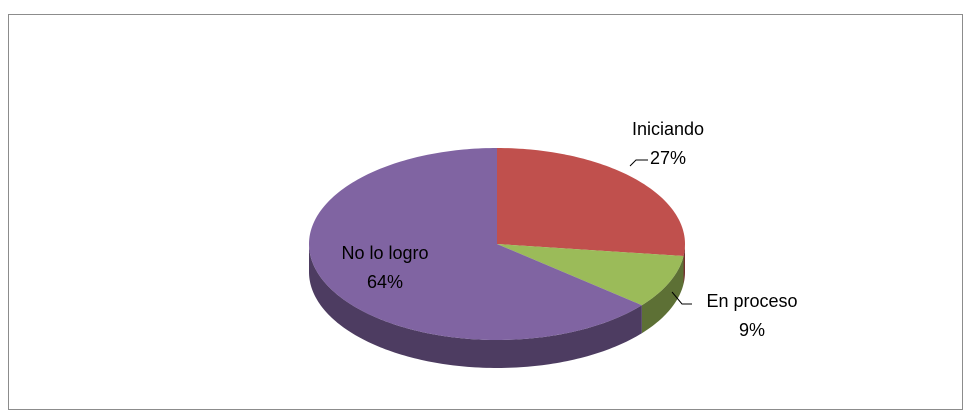  I want to click on data-label-value: 27%, so click(668, 158).